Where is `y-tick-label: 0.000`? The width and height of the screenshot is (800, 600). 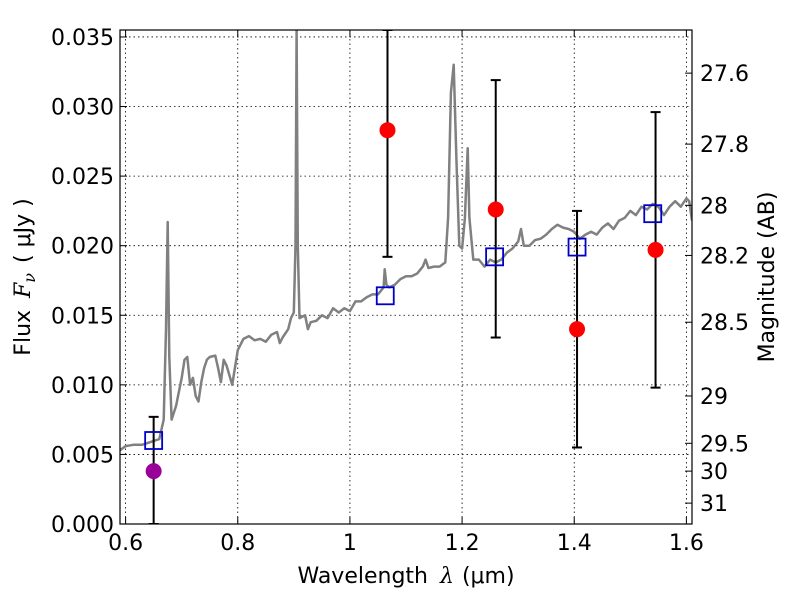 y-tick-label: 0.000 is located at coordinates (82, 525).